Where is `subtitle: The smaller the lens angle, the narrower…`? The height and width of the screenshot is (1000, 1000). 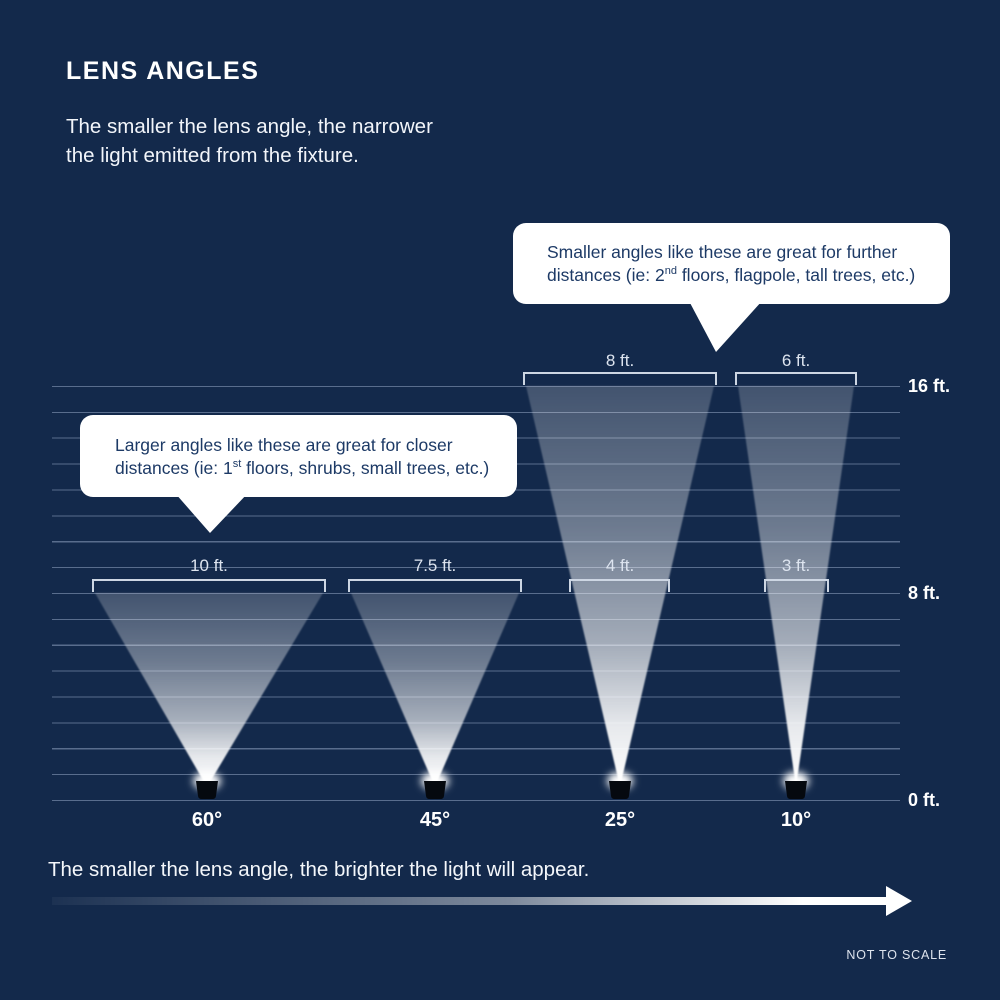
subtitle: The smaller the lens angle, the narrower… is located at coordinates (249, 141).